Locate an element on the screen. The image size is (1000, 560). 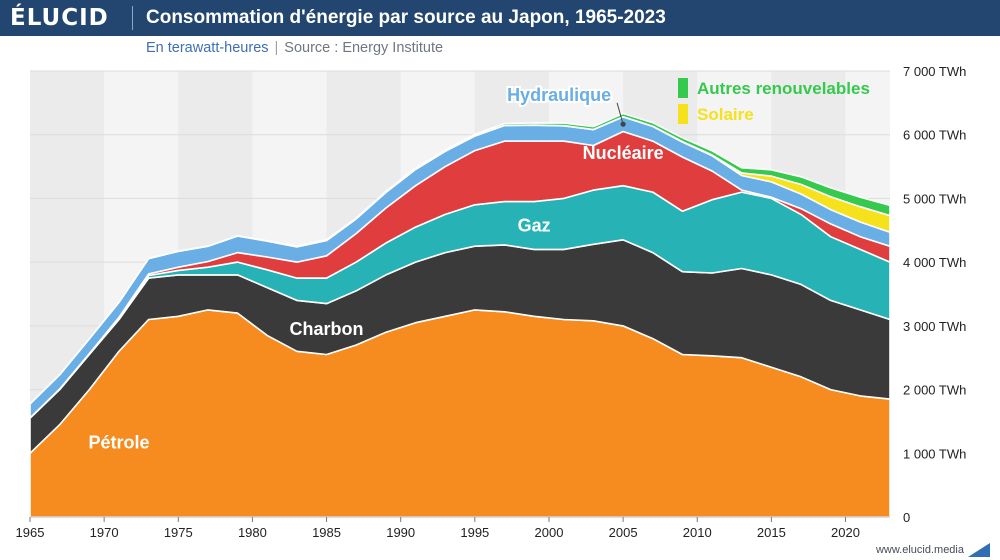
x-tick-label: 1985 is located at coordinates (326, 532).